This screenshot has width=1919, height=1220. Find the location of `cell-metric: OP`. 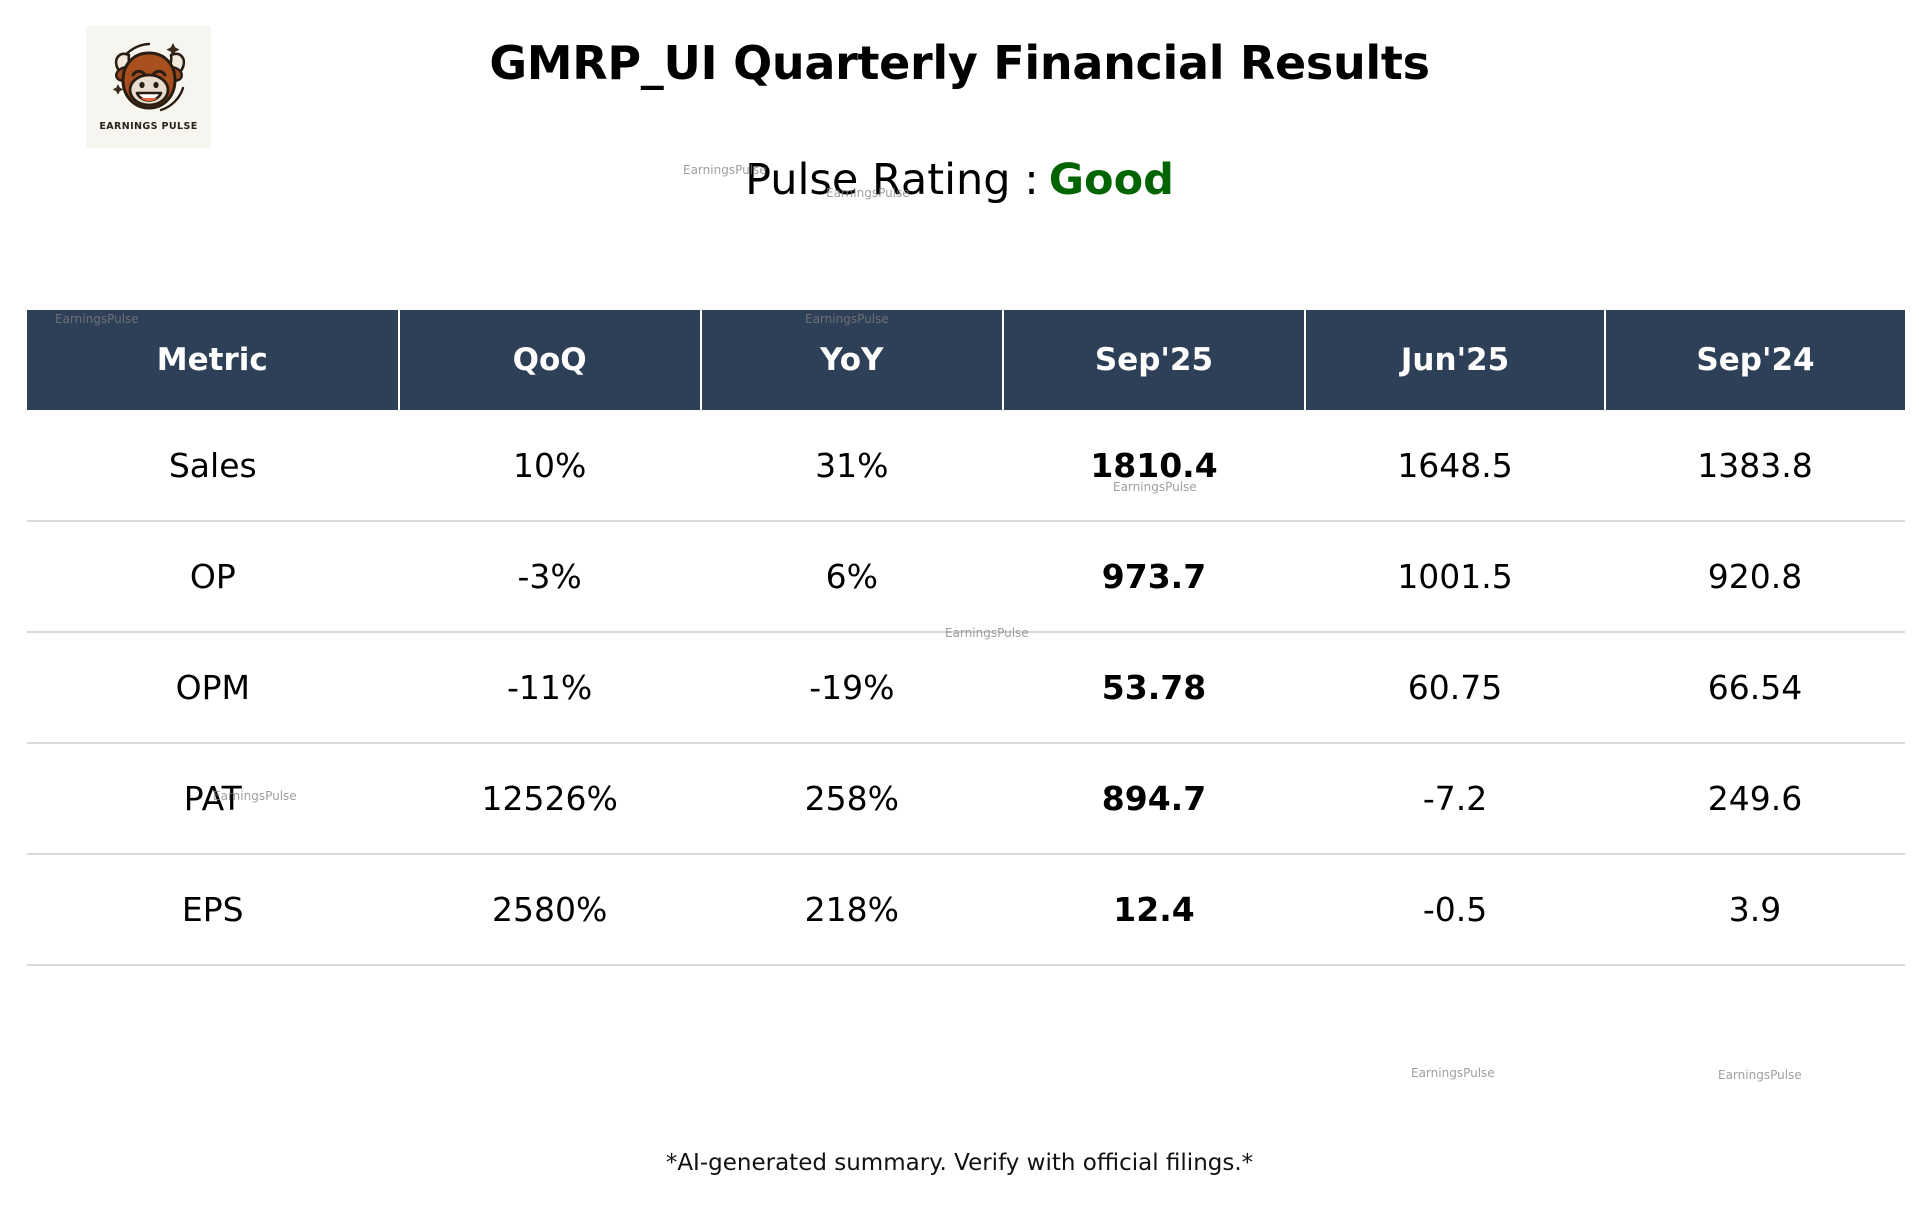

cell-metric: OP is located at coordinates (213, 577).